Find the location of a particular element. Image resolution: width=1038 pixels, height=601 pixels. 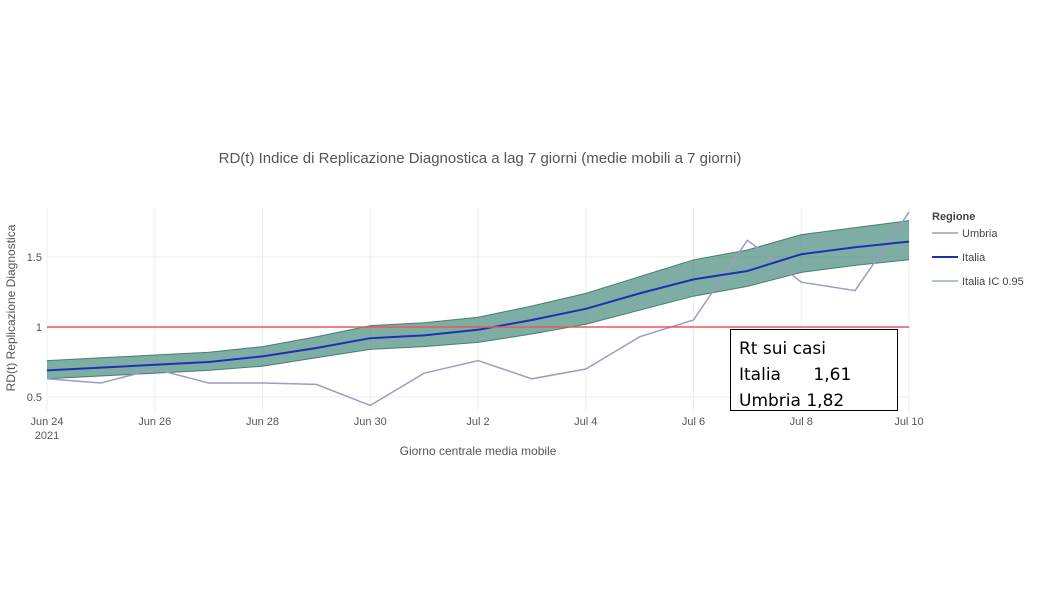

legend-entry-label: Italia is located at coordinates (974, 258).